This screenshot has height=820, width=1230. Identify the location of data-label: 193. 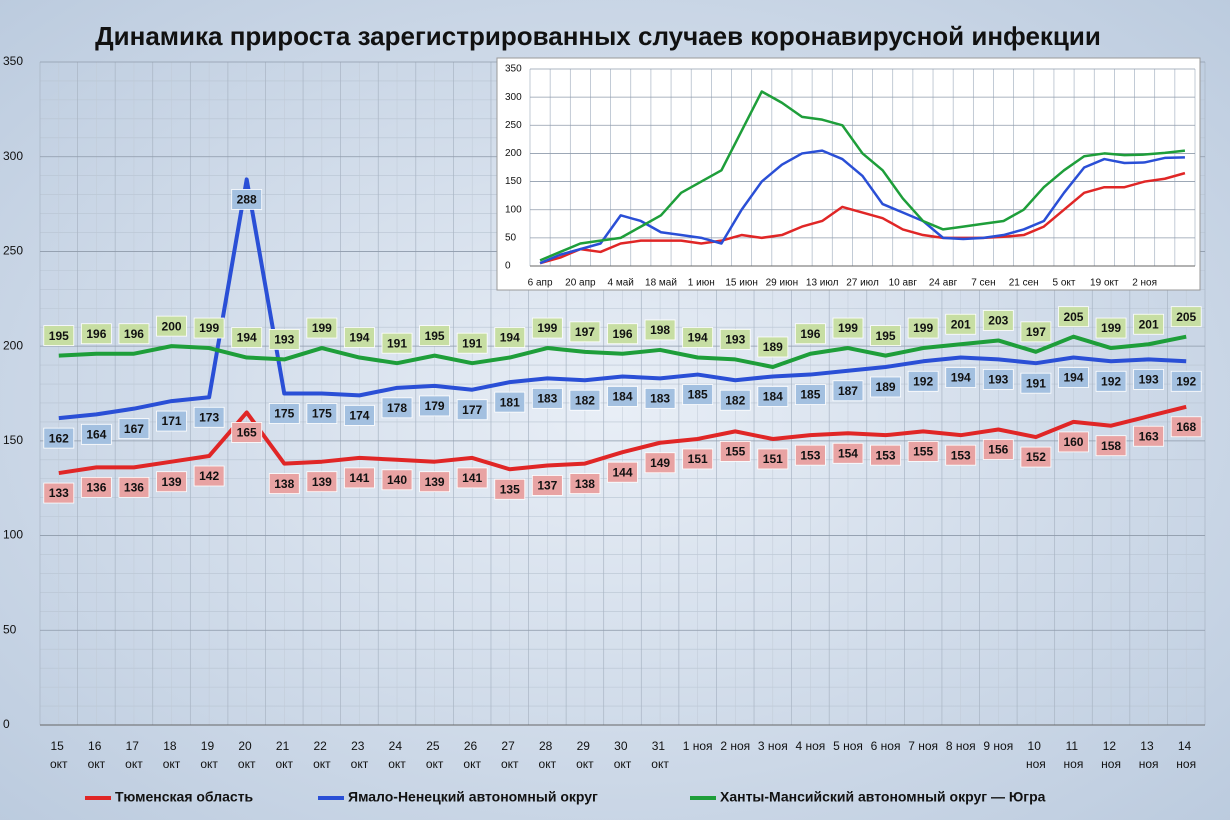
(998, 380).